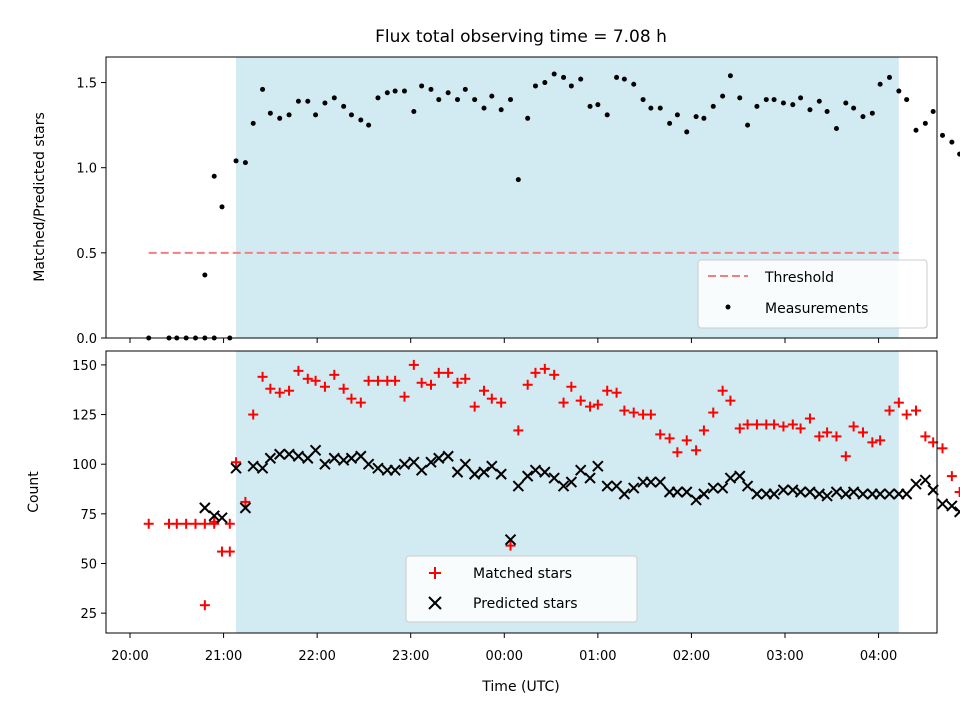 Image resolution: width=960 pixels, height=720 pixels. What do you see at coordinates (504, 340) in the screenshot?
I see `top-x-ticks` at bounding box center [504, 340].